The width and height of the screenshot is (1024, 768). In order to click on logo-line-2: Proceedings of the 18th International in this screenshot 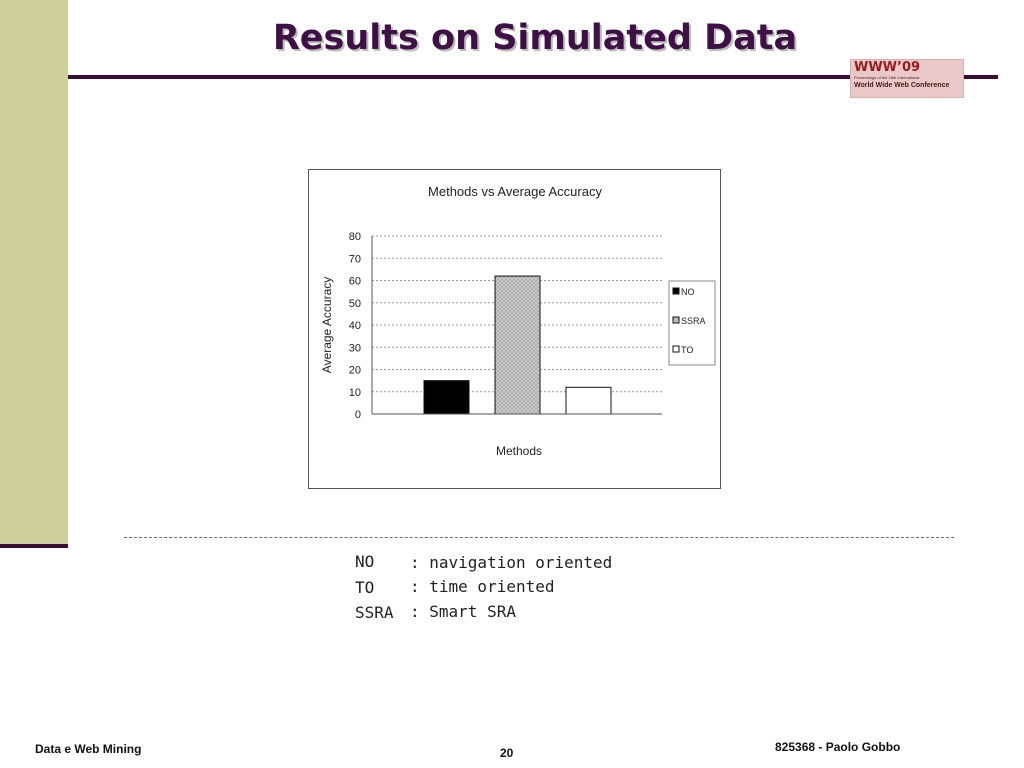, I will do `click(887, 77)`.